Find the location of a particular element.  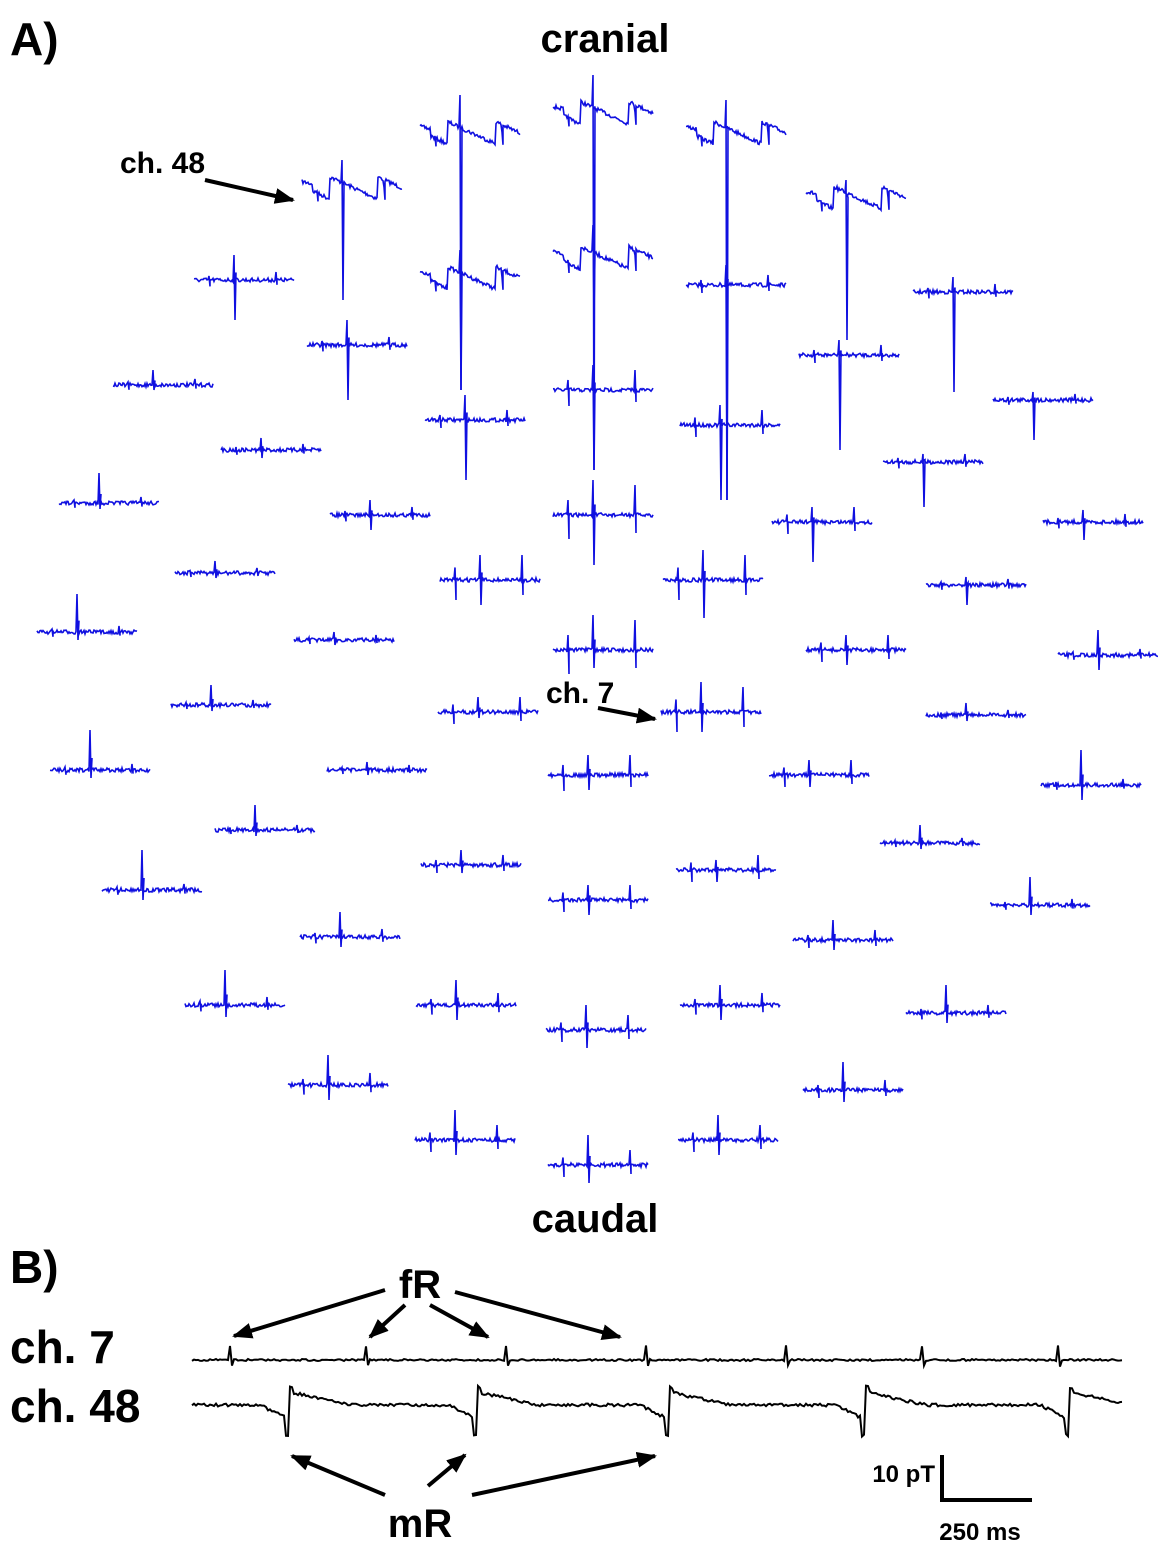

mcg-strip is located at coordinates (657, 1392).